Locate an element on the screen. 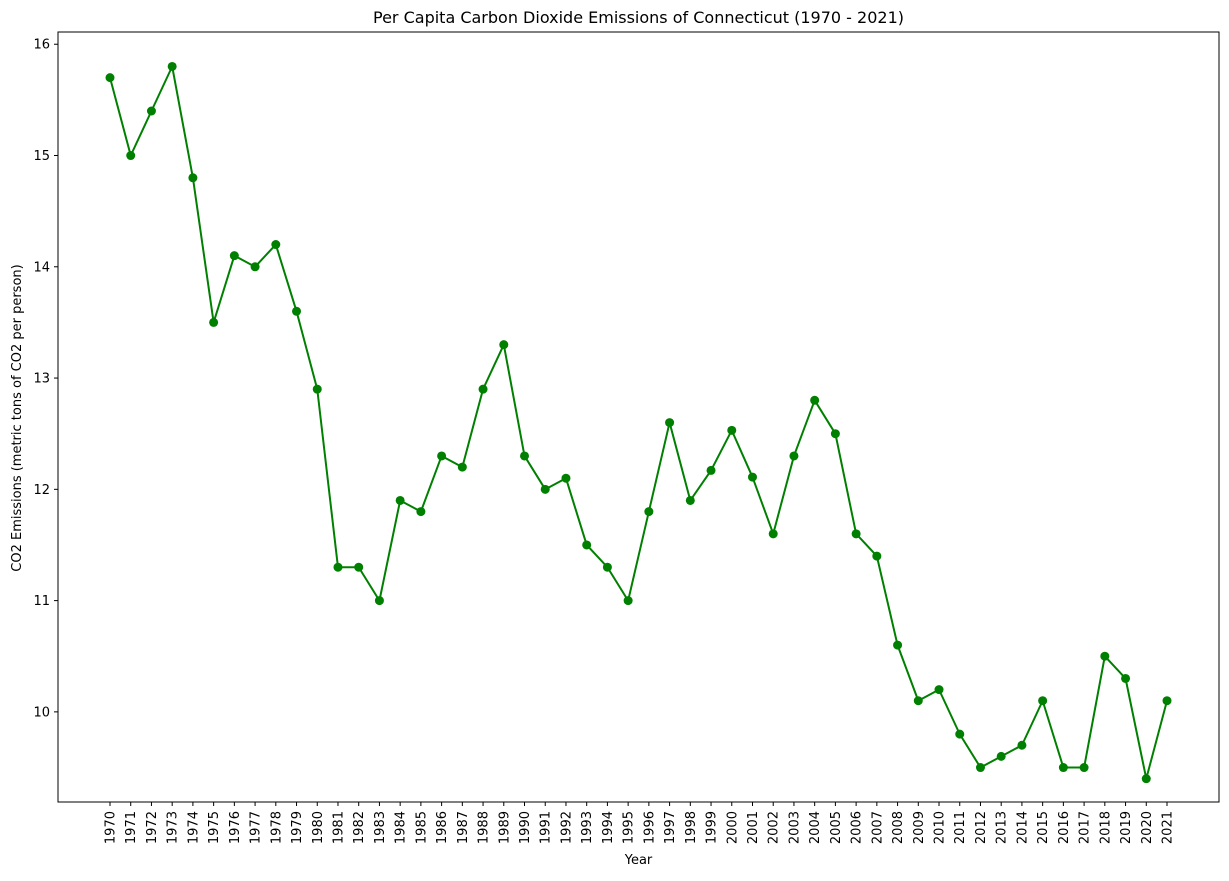  x-tick-label: 2010 is located at coordinates (940, 827).